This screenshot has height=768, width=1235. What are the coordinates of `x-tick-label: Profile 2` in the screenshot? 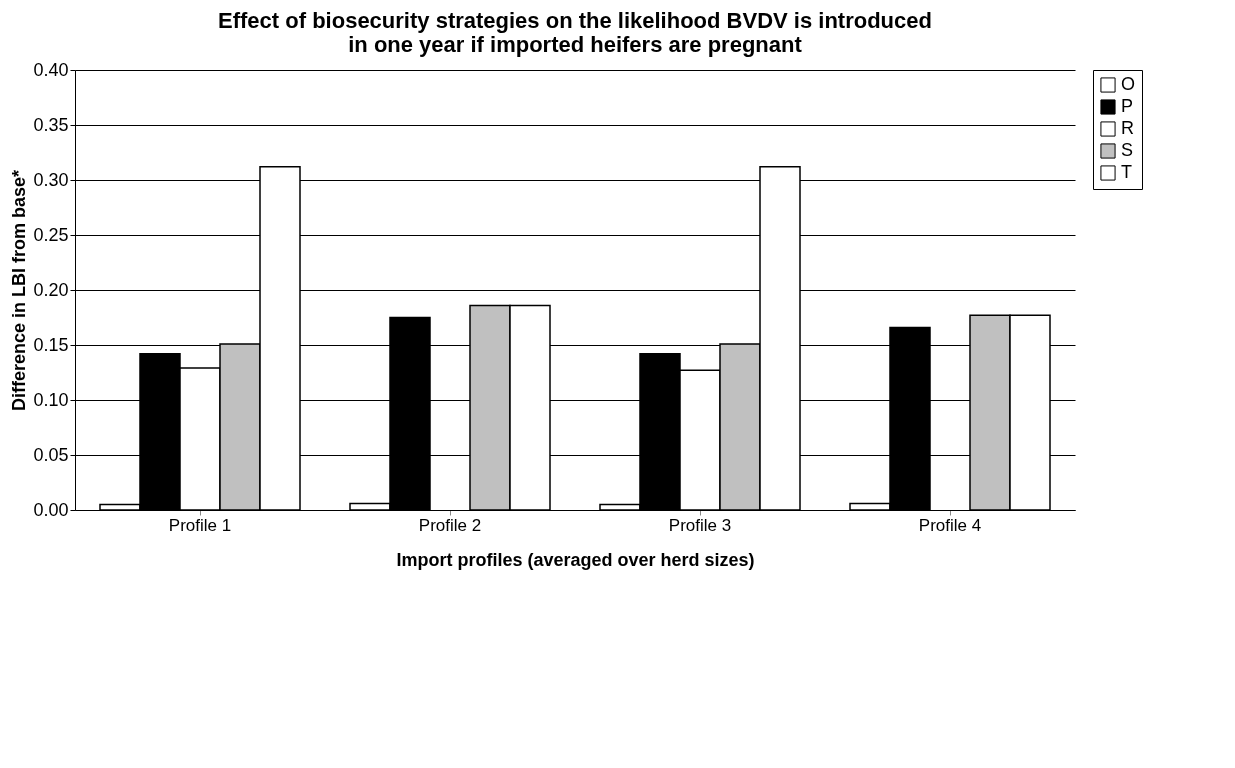 It's located at (450, 525).